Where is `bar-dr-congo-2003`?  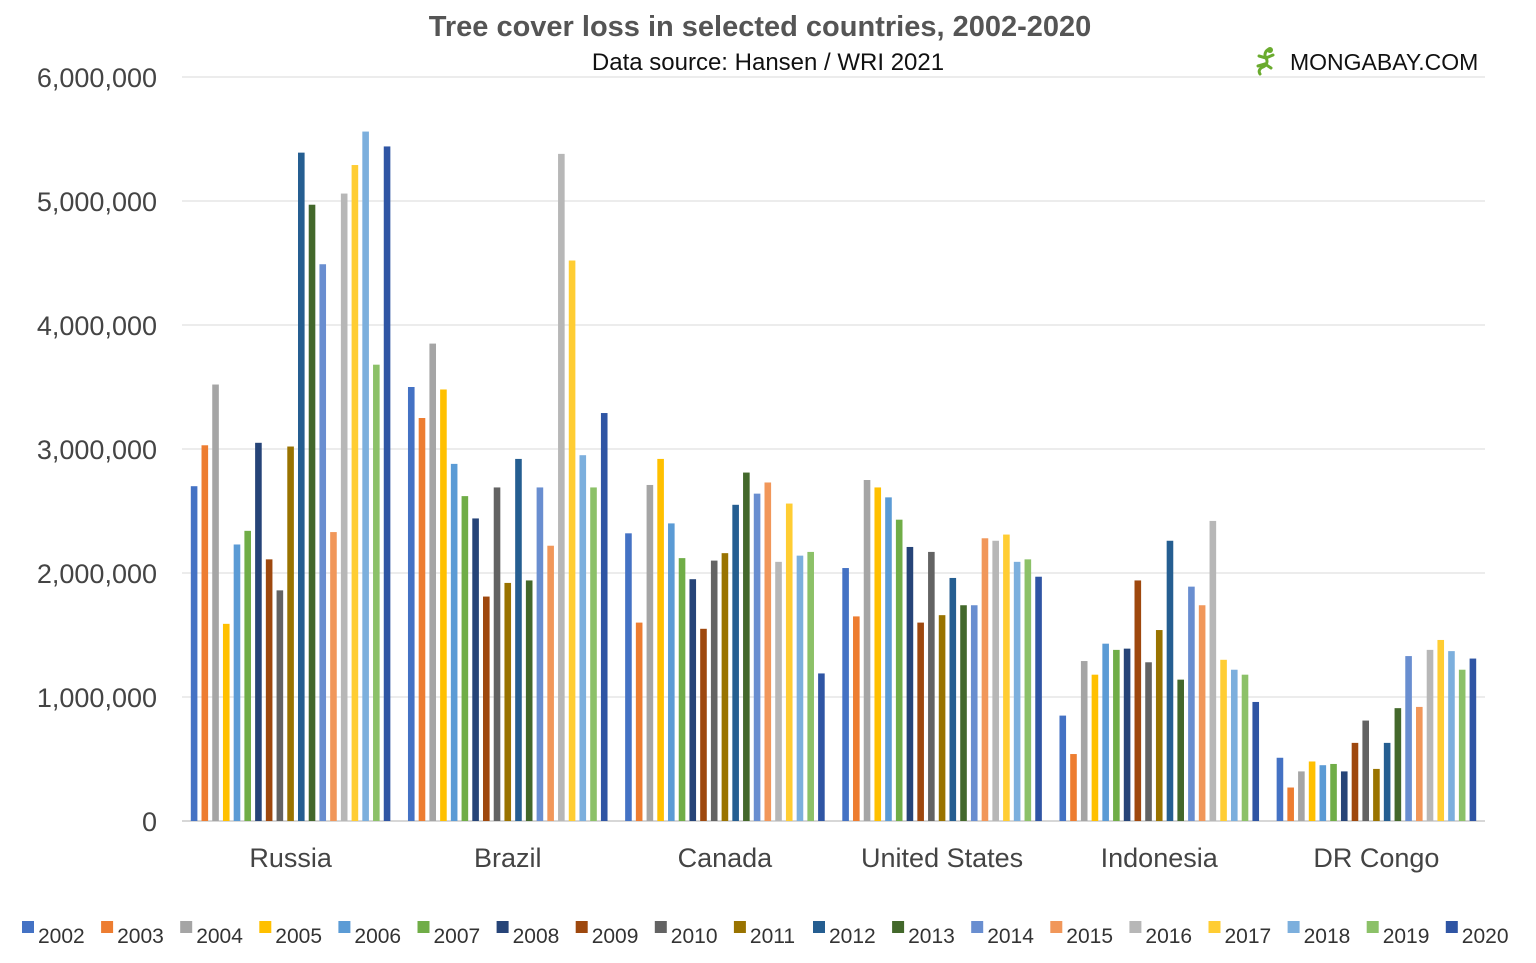
bar-dr-congo-2003 is located at coordinates (1290, 804).